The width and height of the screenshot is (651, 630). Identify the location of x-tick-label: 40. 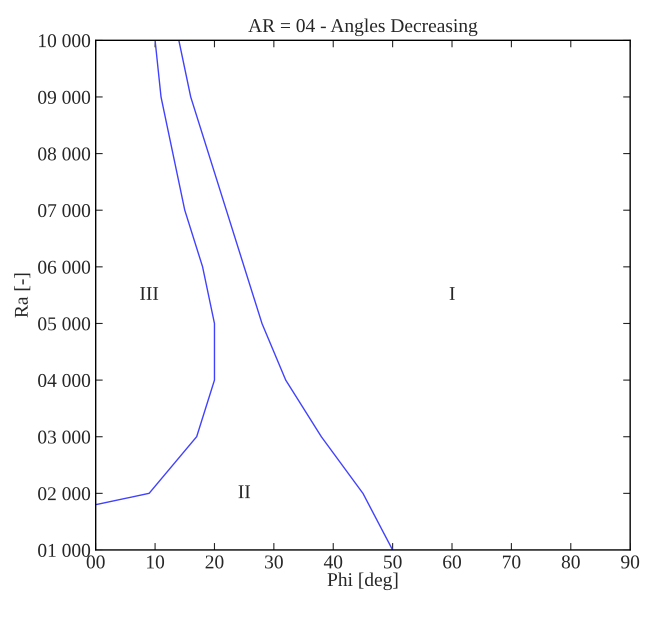
(333, 562).